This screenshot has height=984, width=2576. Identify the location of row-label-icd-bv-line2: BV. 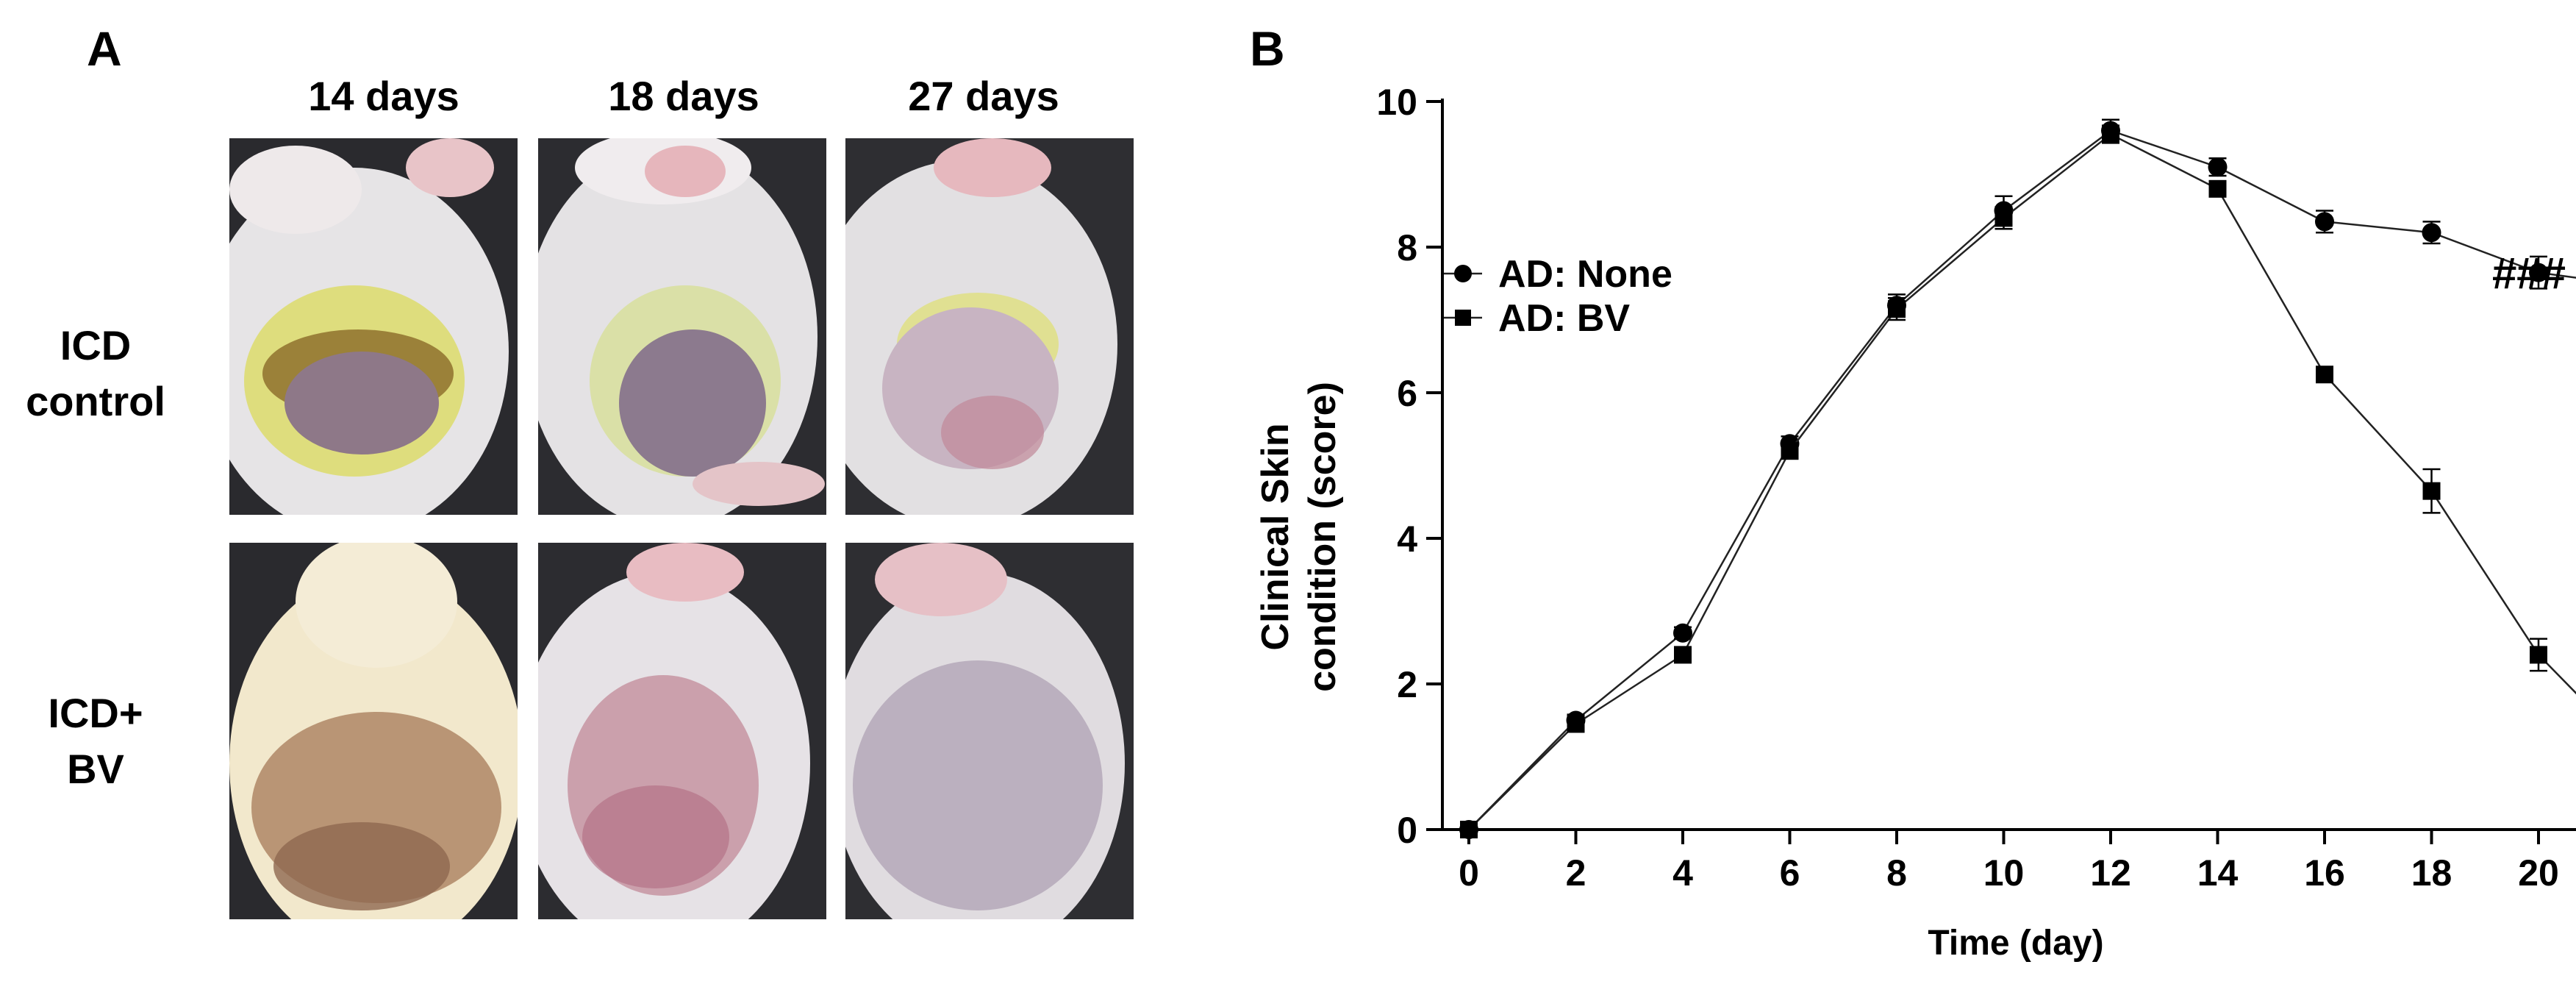
(96, 769).